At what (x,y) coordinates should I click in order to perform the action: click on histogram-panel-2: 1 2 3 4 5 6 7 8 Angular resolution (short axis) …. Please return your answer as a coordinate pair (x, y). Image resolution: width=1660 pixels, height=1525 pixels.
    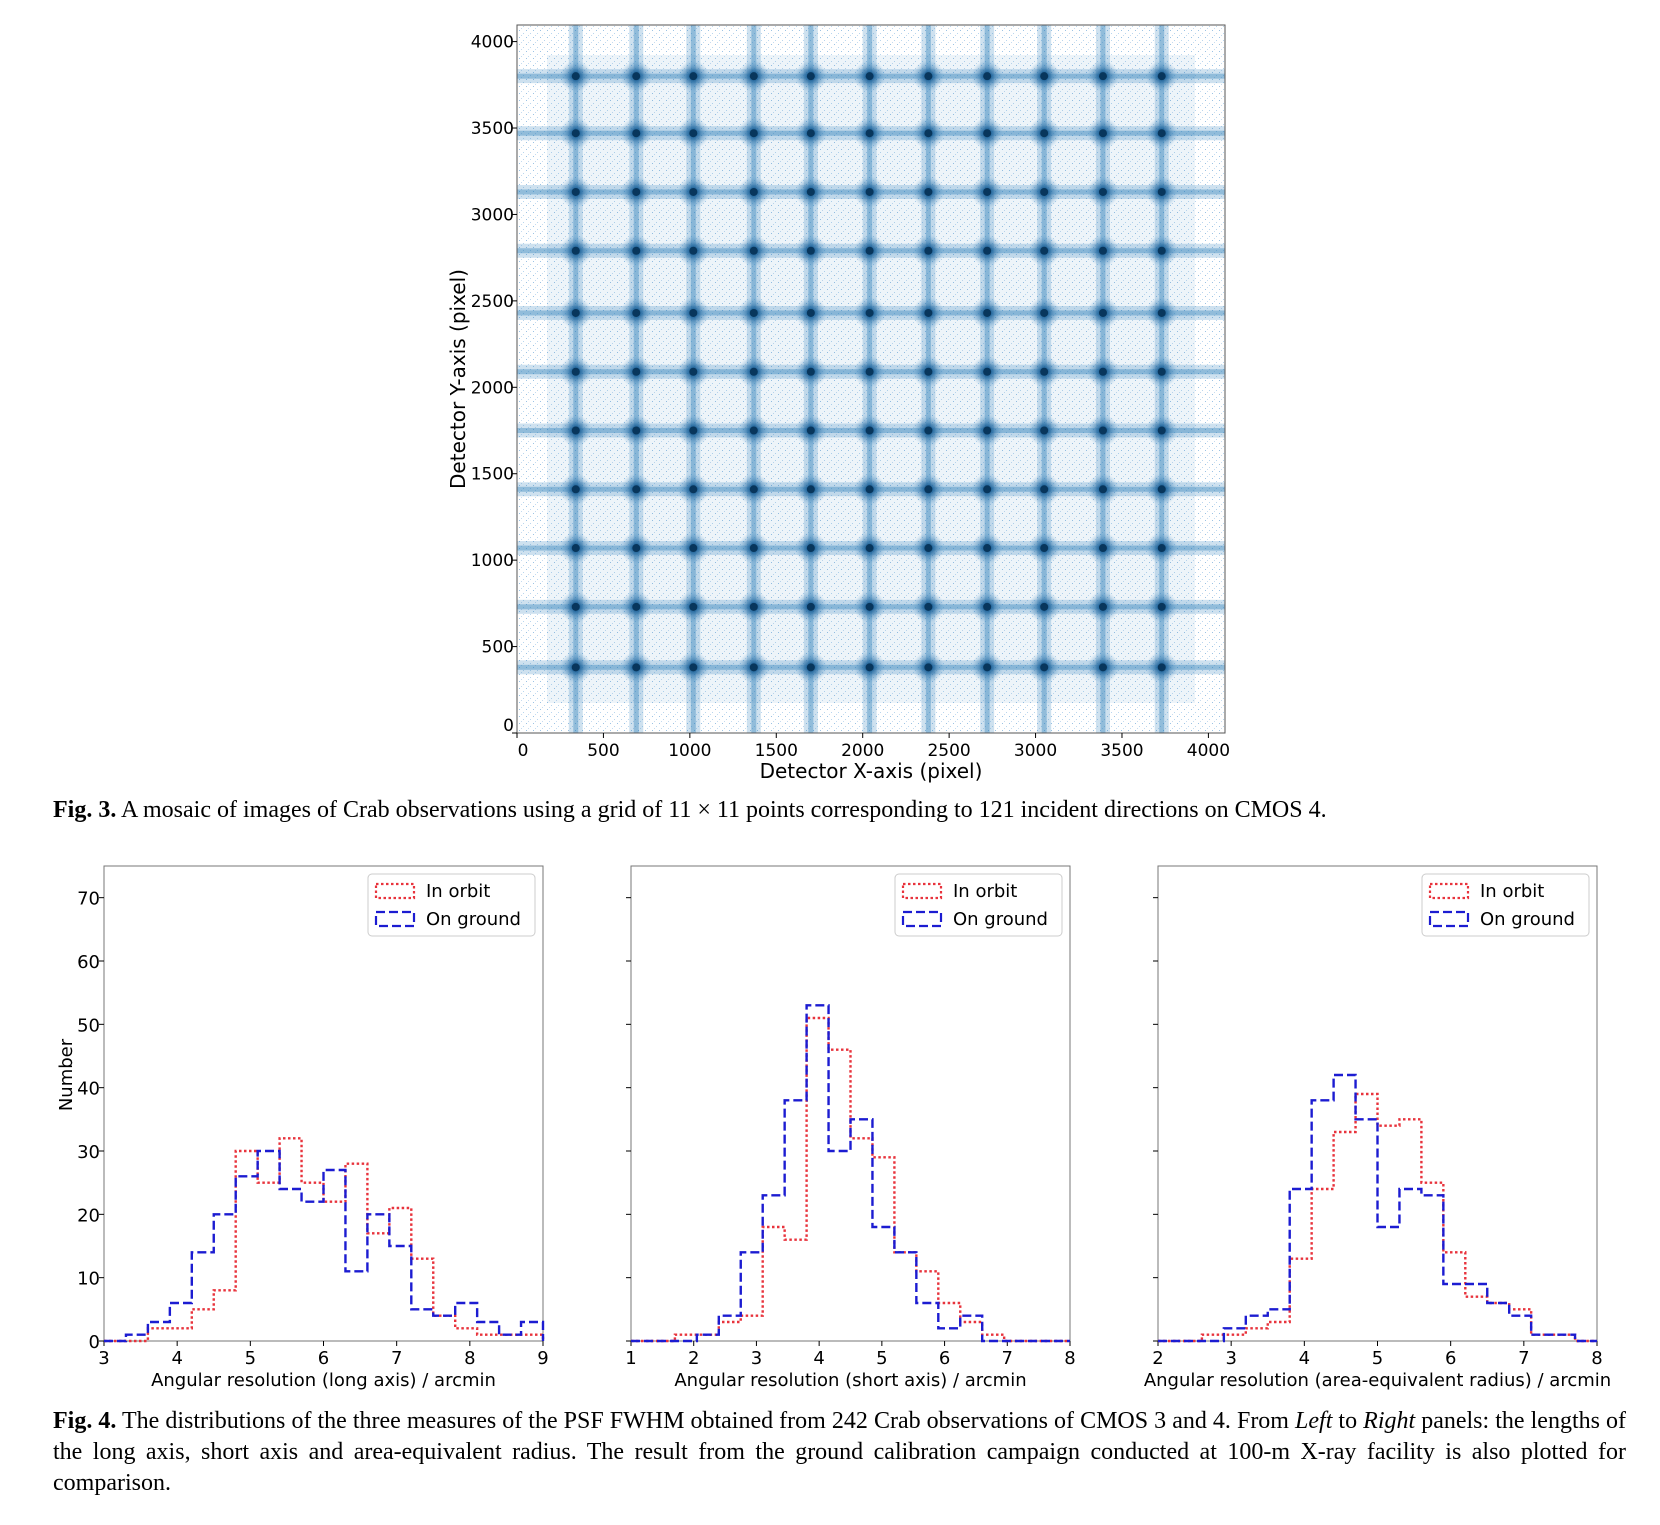
    Looking at the image, I should click on (850, 1128).